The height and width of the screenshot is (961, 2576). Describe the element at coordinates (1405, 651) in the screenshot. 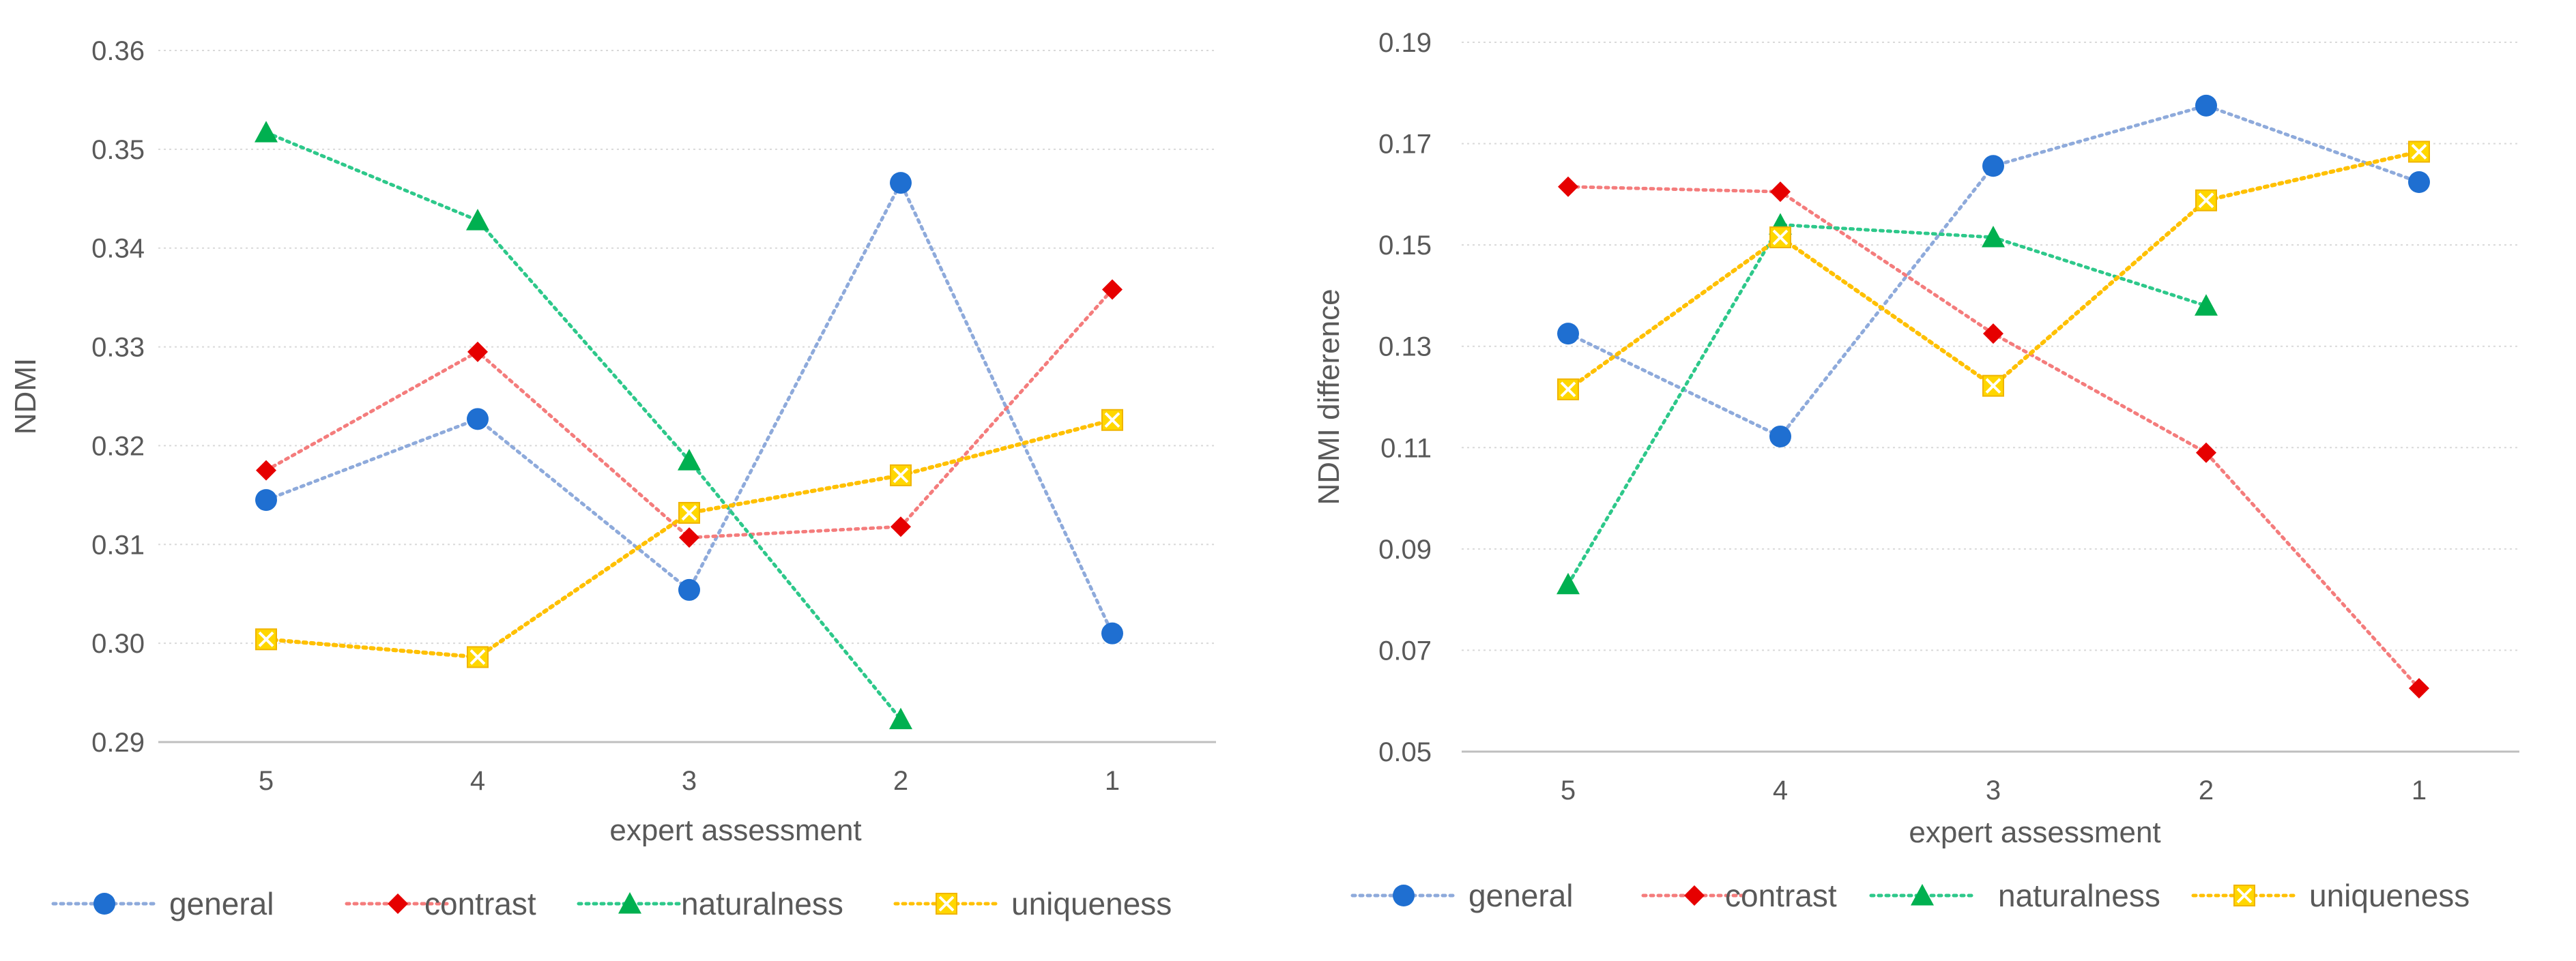

I see `y-tick-label: 0.07` at that location.